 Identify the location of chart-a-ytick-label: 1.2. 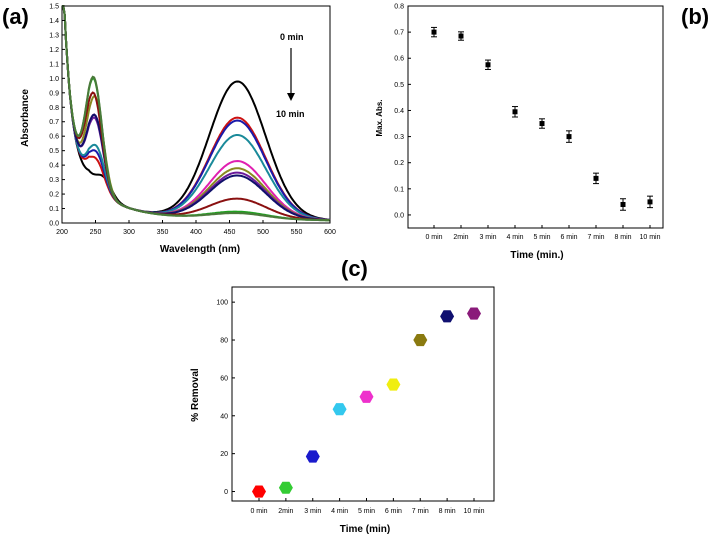
(54, 50).